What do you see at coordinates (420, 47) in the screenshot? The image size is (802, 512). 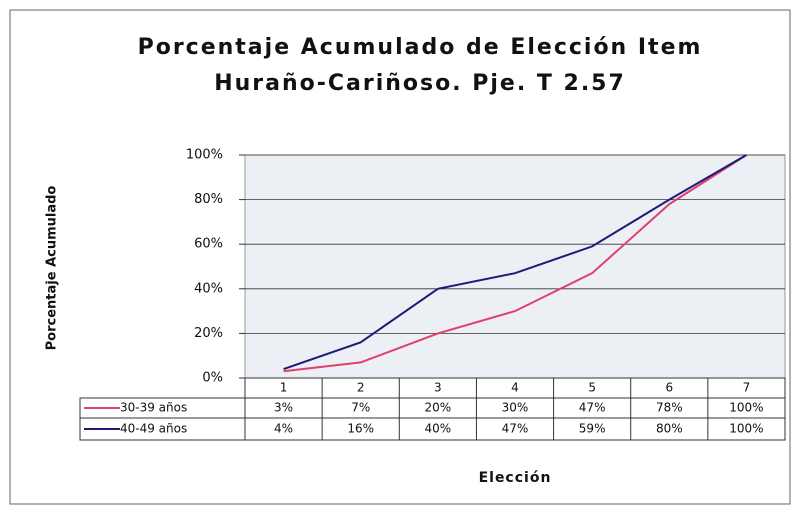 I see `chart-title: Porcentaje Acumulado de Elección Item` at bounding box center [420, 47].